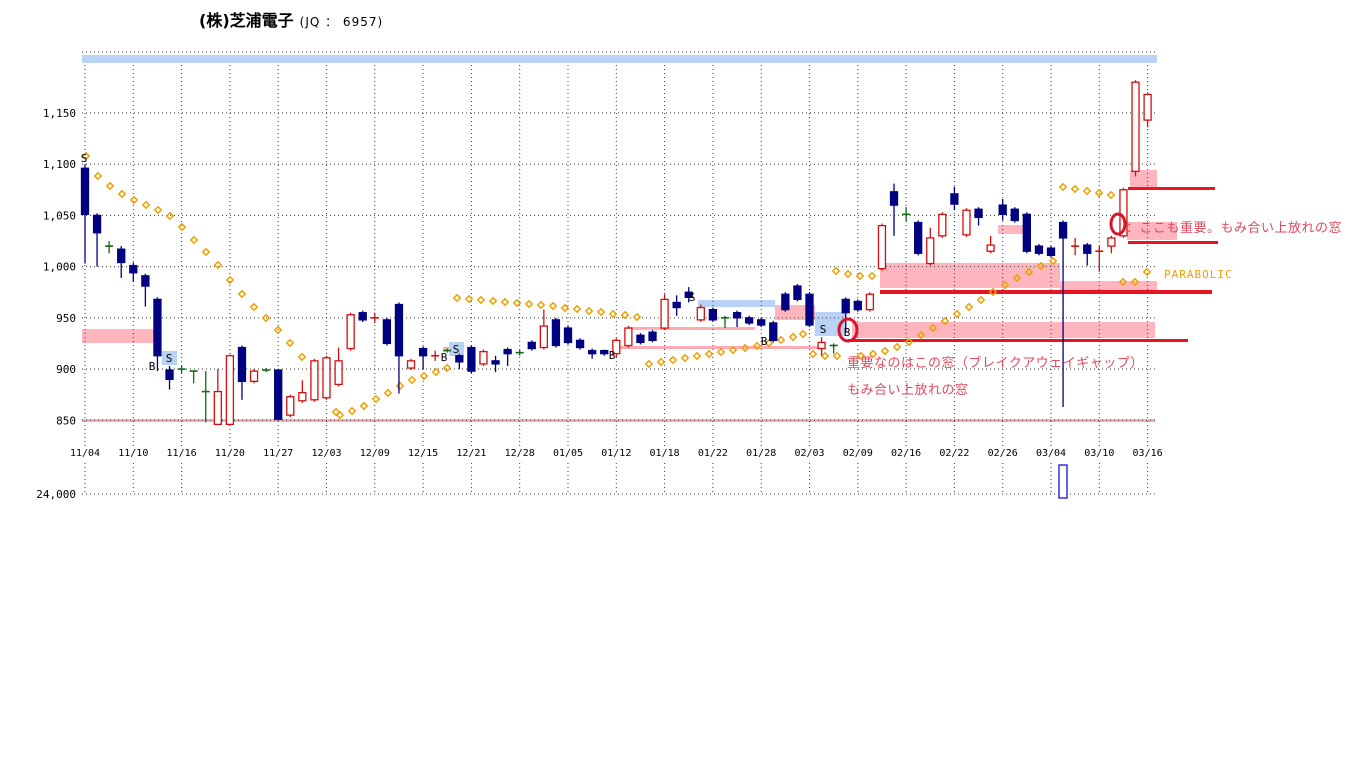 Image resolution: width=1366 pixels, height=768 pixels. What do you see at coordinates (182, 453) in the screenshot?
I see `x-axis-label: 11/16` at bounding box center [182, 453].